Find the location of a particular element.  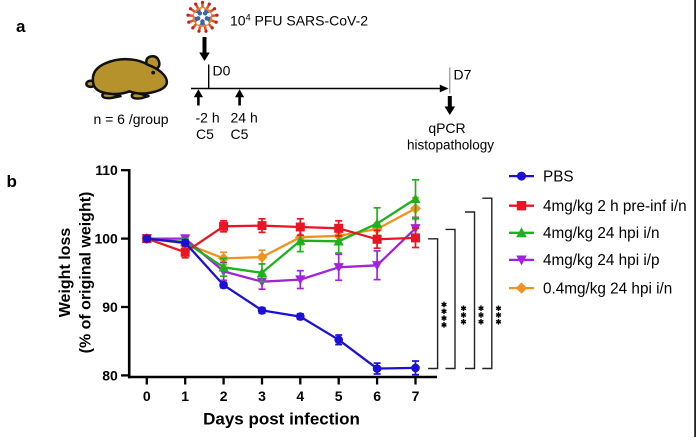

svg-text: 80 is located at coordinates (110, 375).